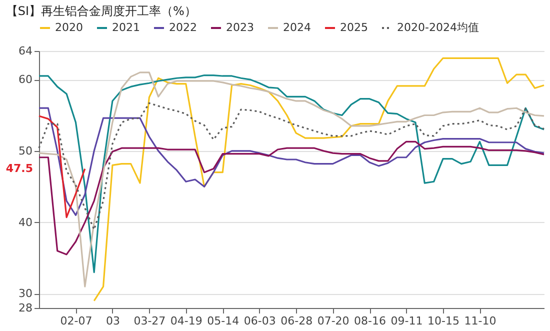 Image resolution: width=550 pixels, height=331 pixels. I want to click on y-tick-label: 60, so click(25, 79).